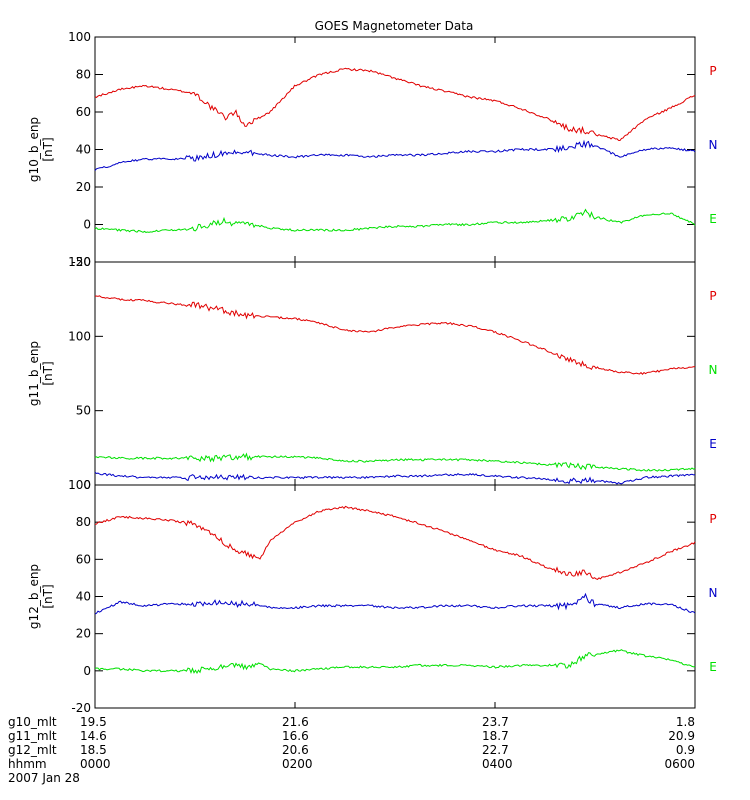  Describe the element at coordinates (32, 722) in the screenshot. I see `x-axis-row-label: g10_mlt` at that location.